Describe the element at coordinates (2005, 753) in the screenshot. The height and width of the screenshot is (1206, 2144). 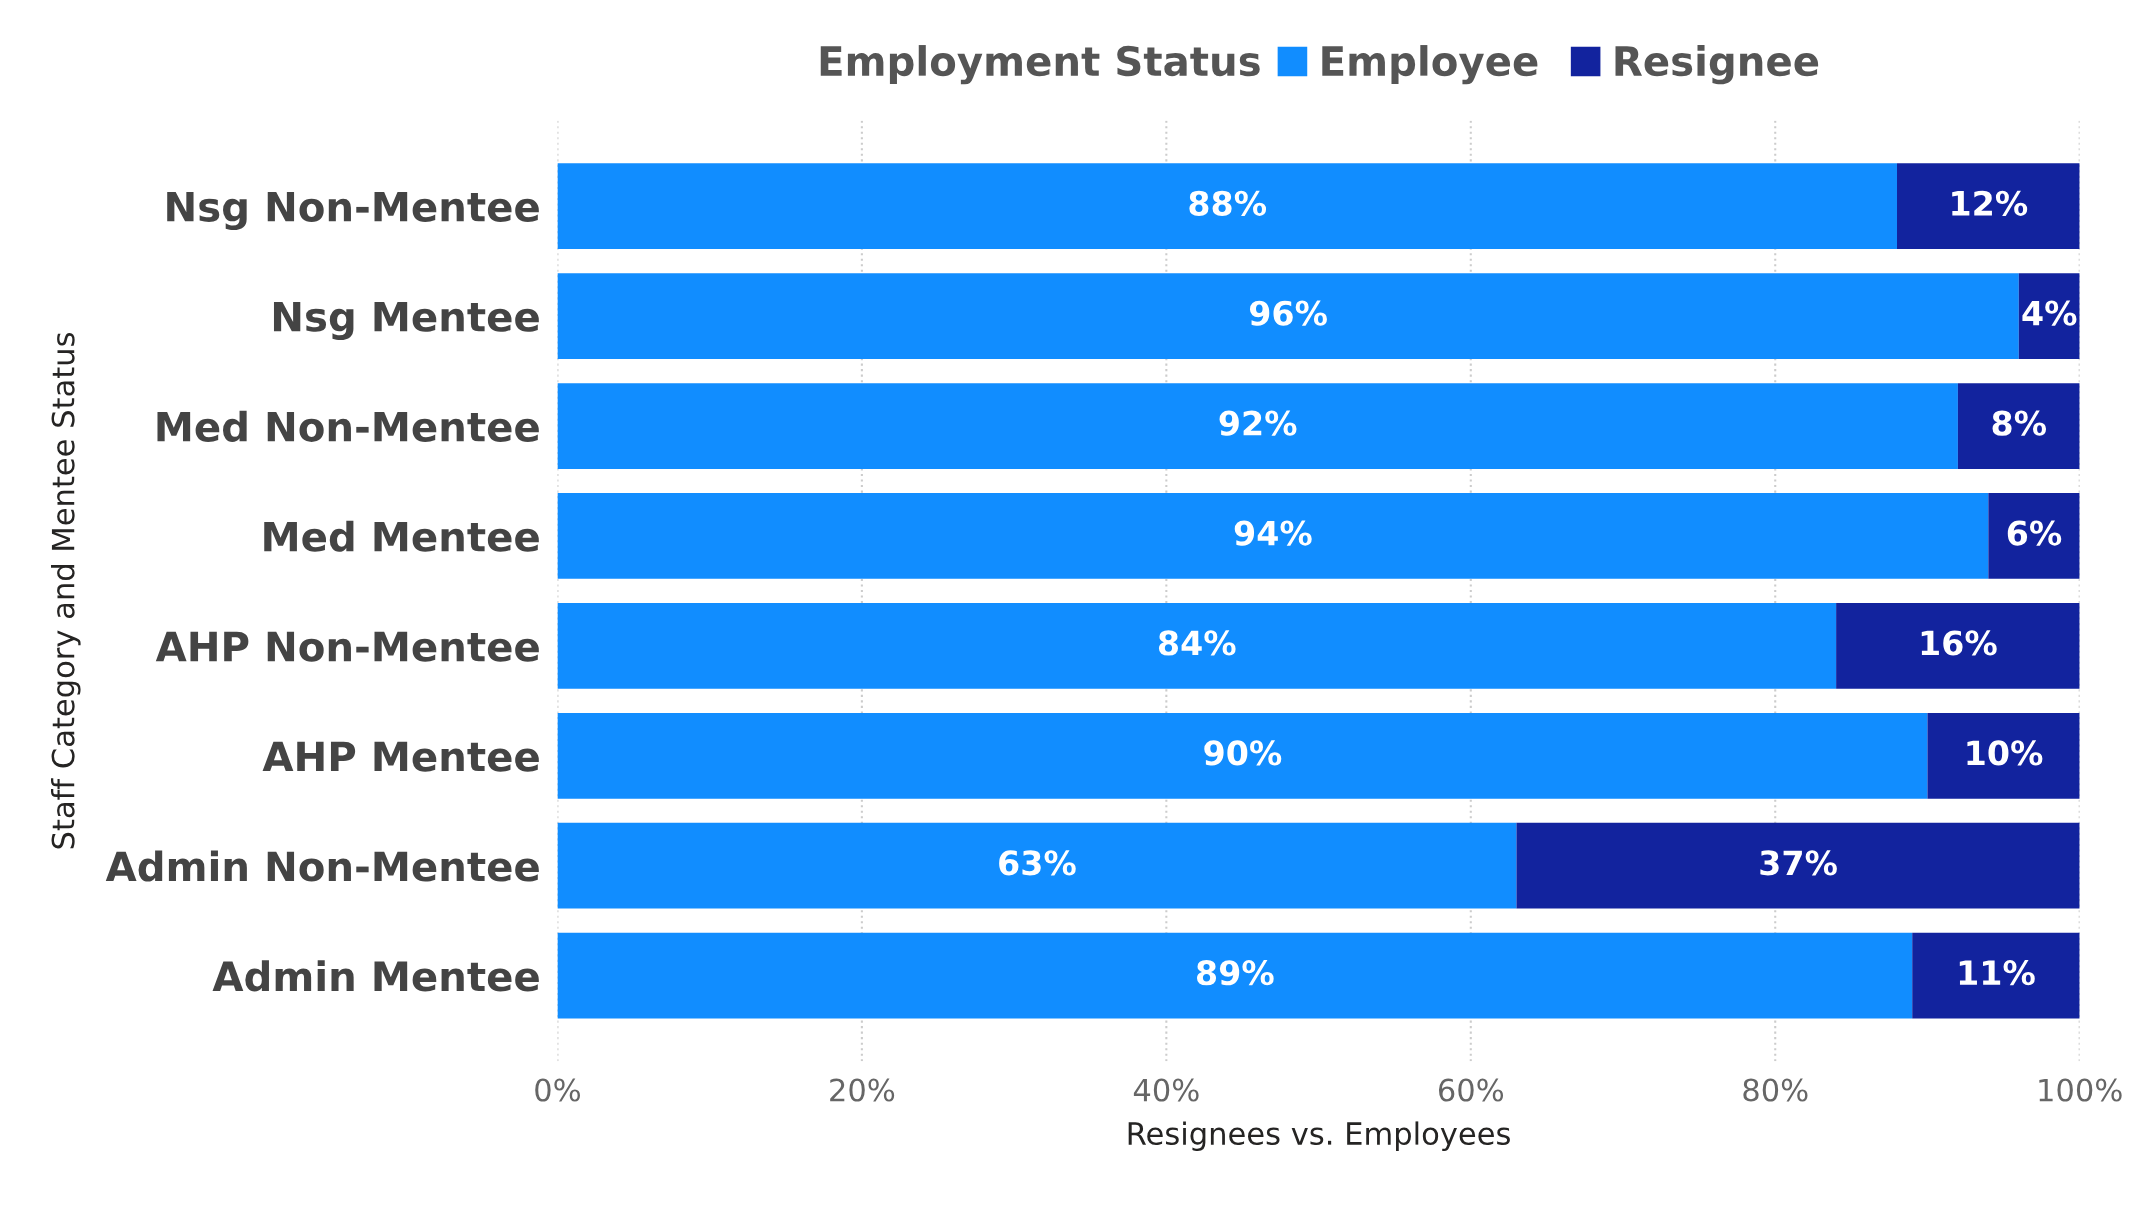
I see `data-label: 10%` at that location.